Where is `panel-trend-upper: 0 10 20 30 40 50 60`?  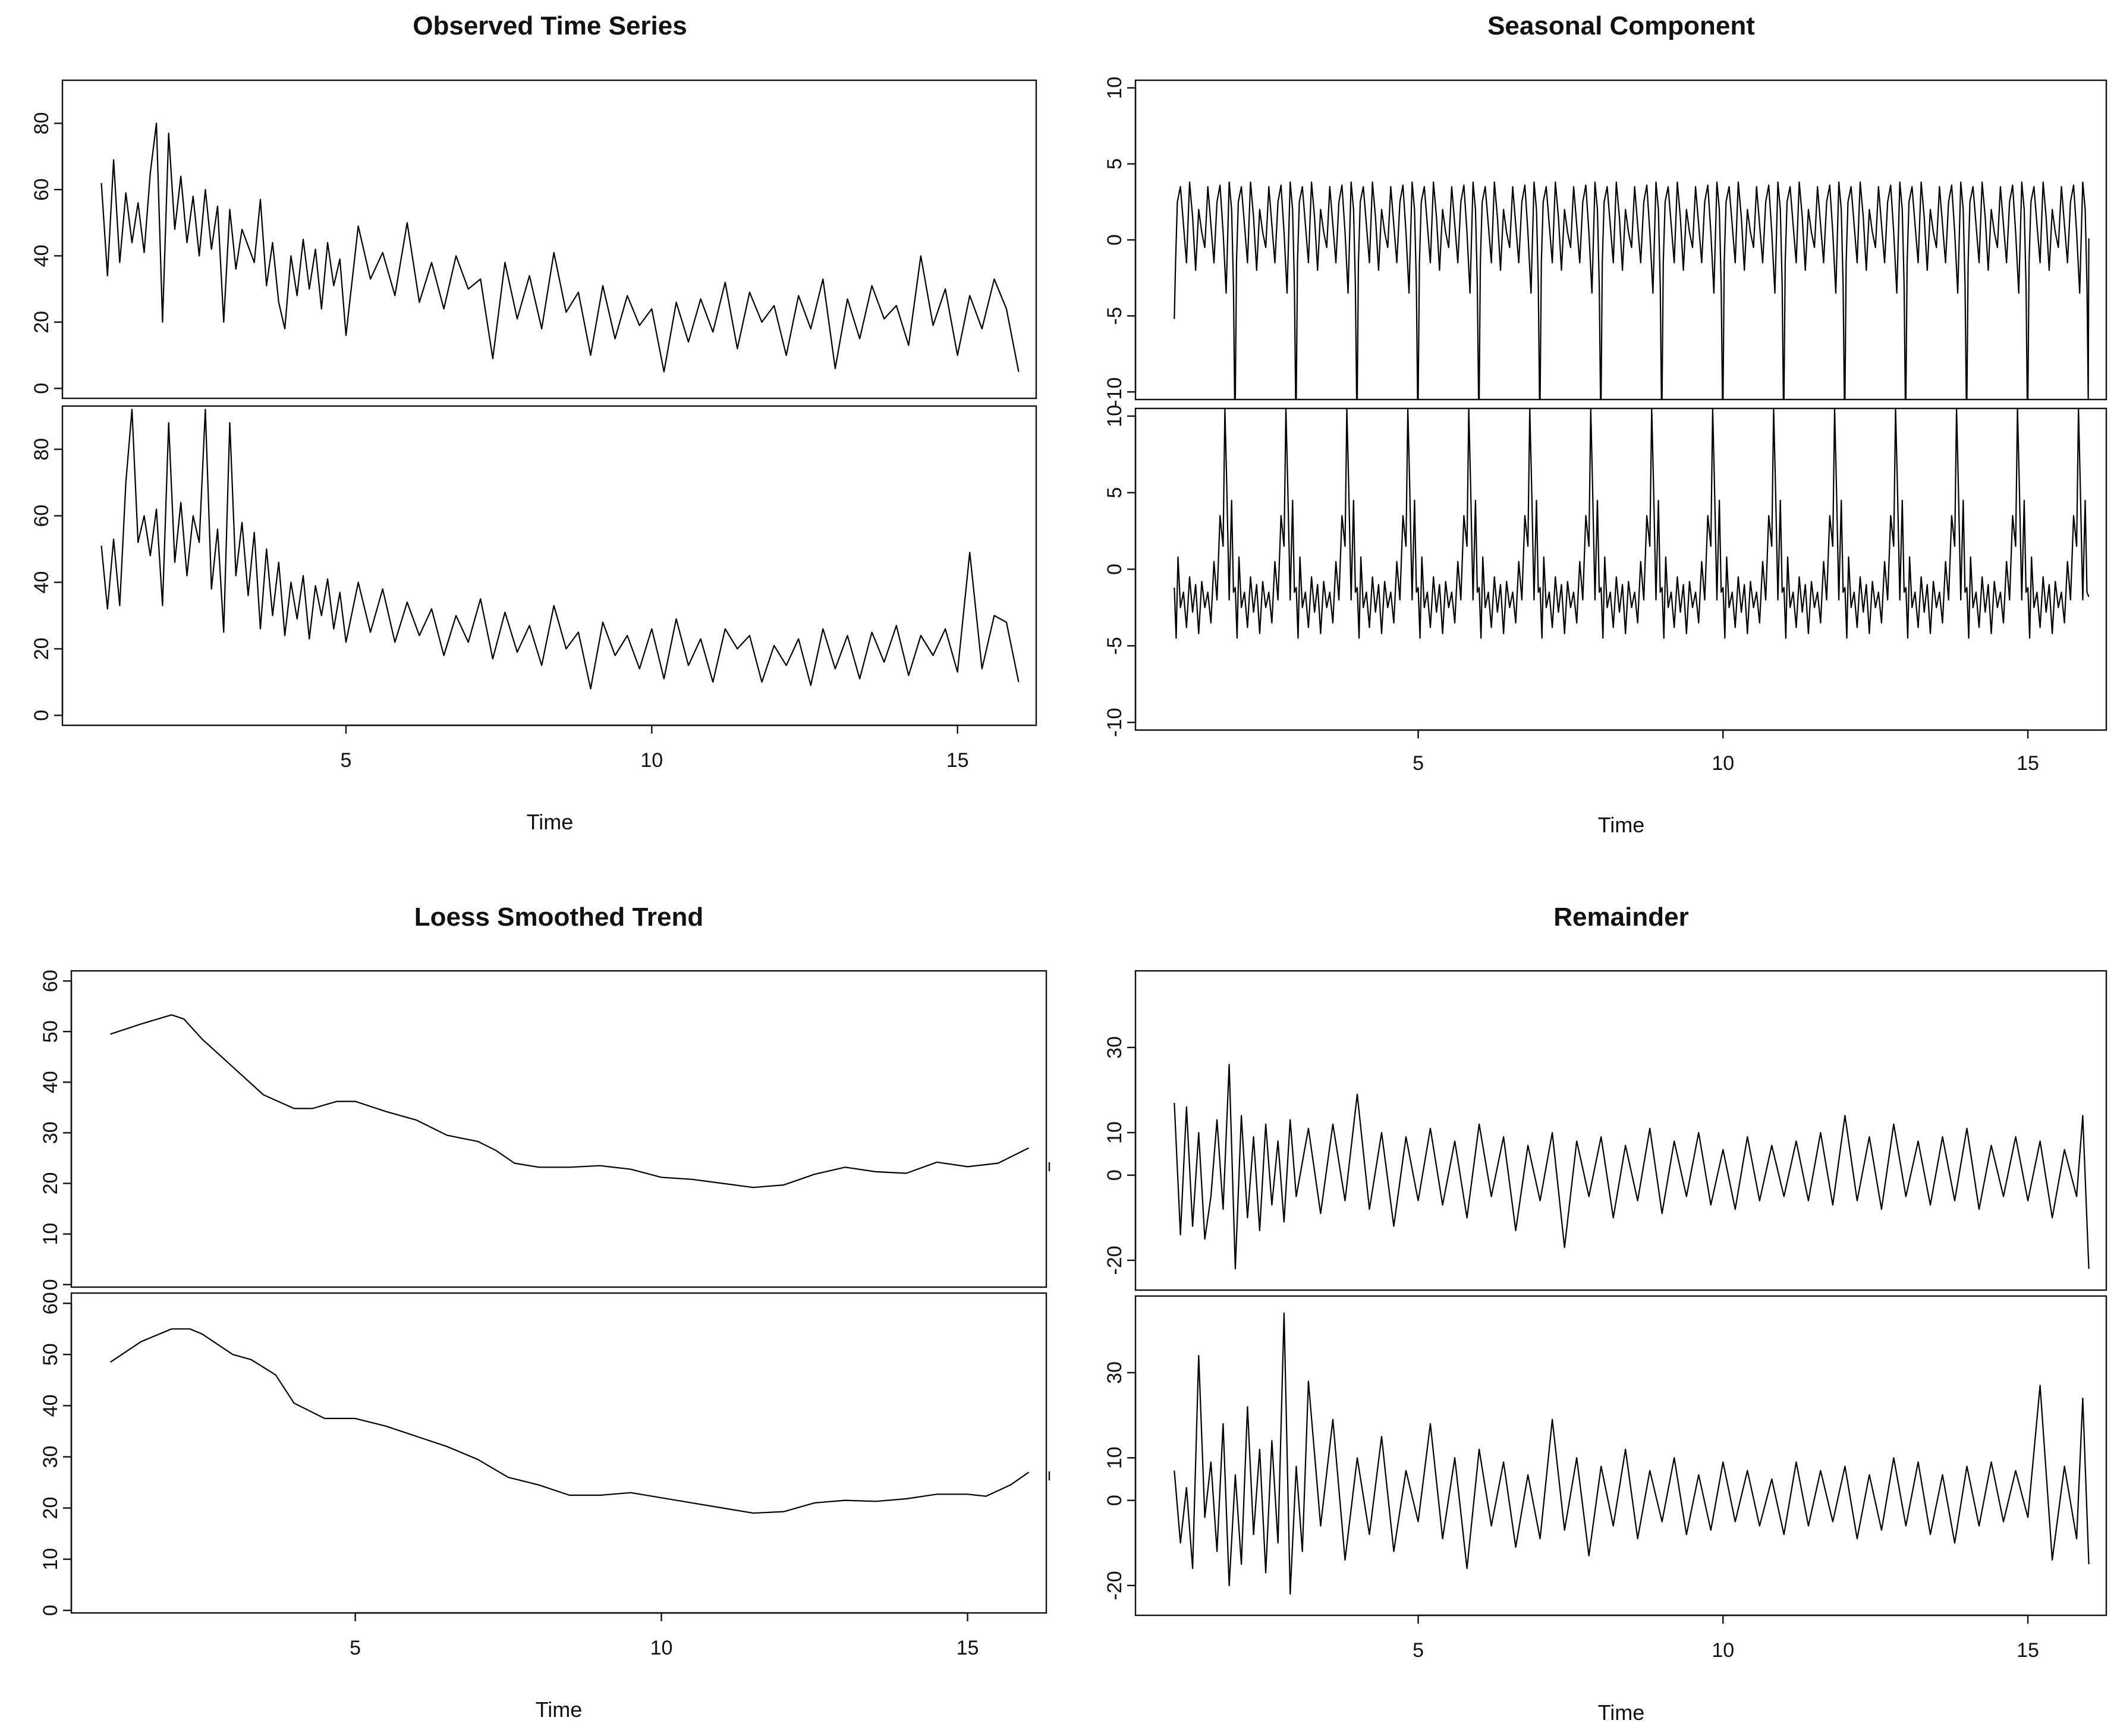 panel-trend-upper: 0 10 20 30 40 50 60 is located at coordinates (543, 1130).